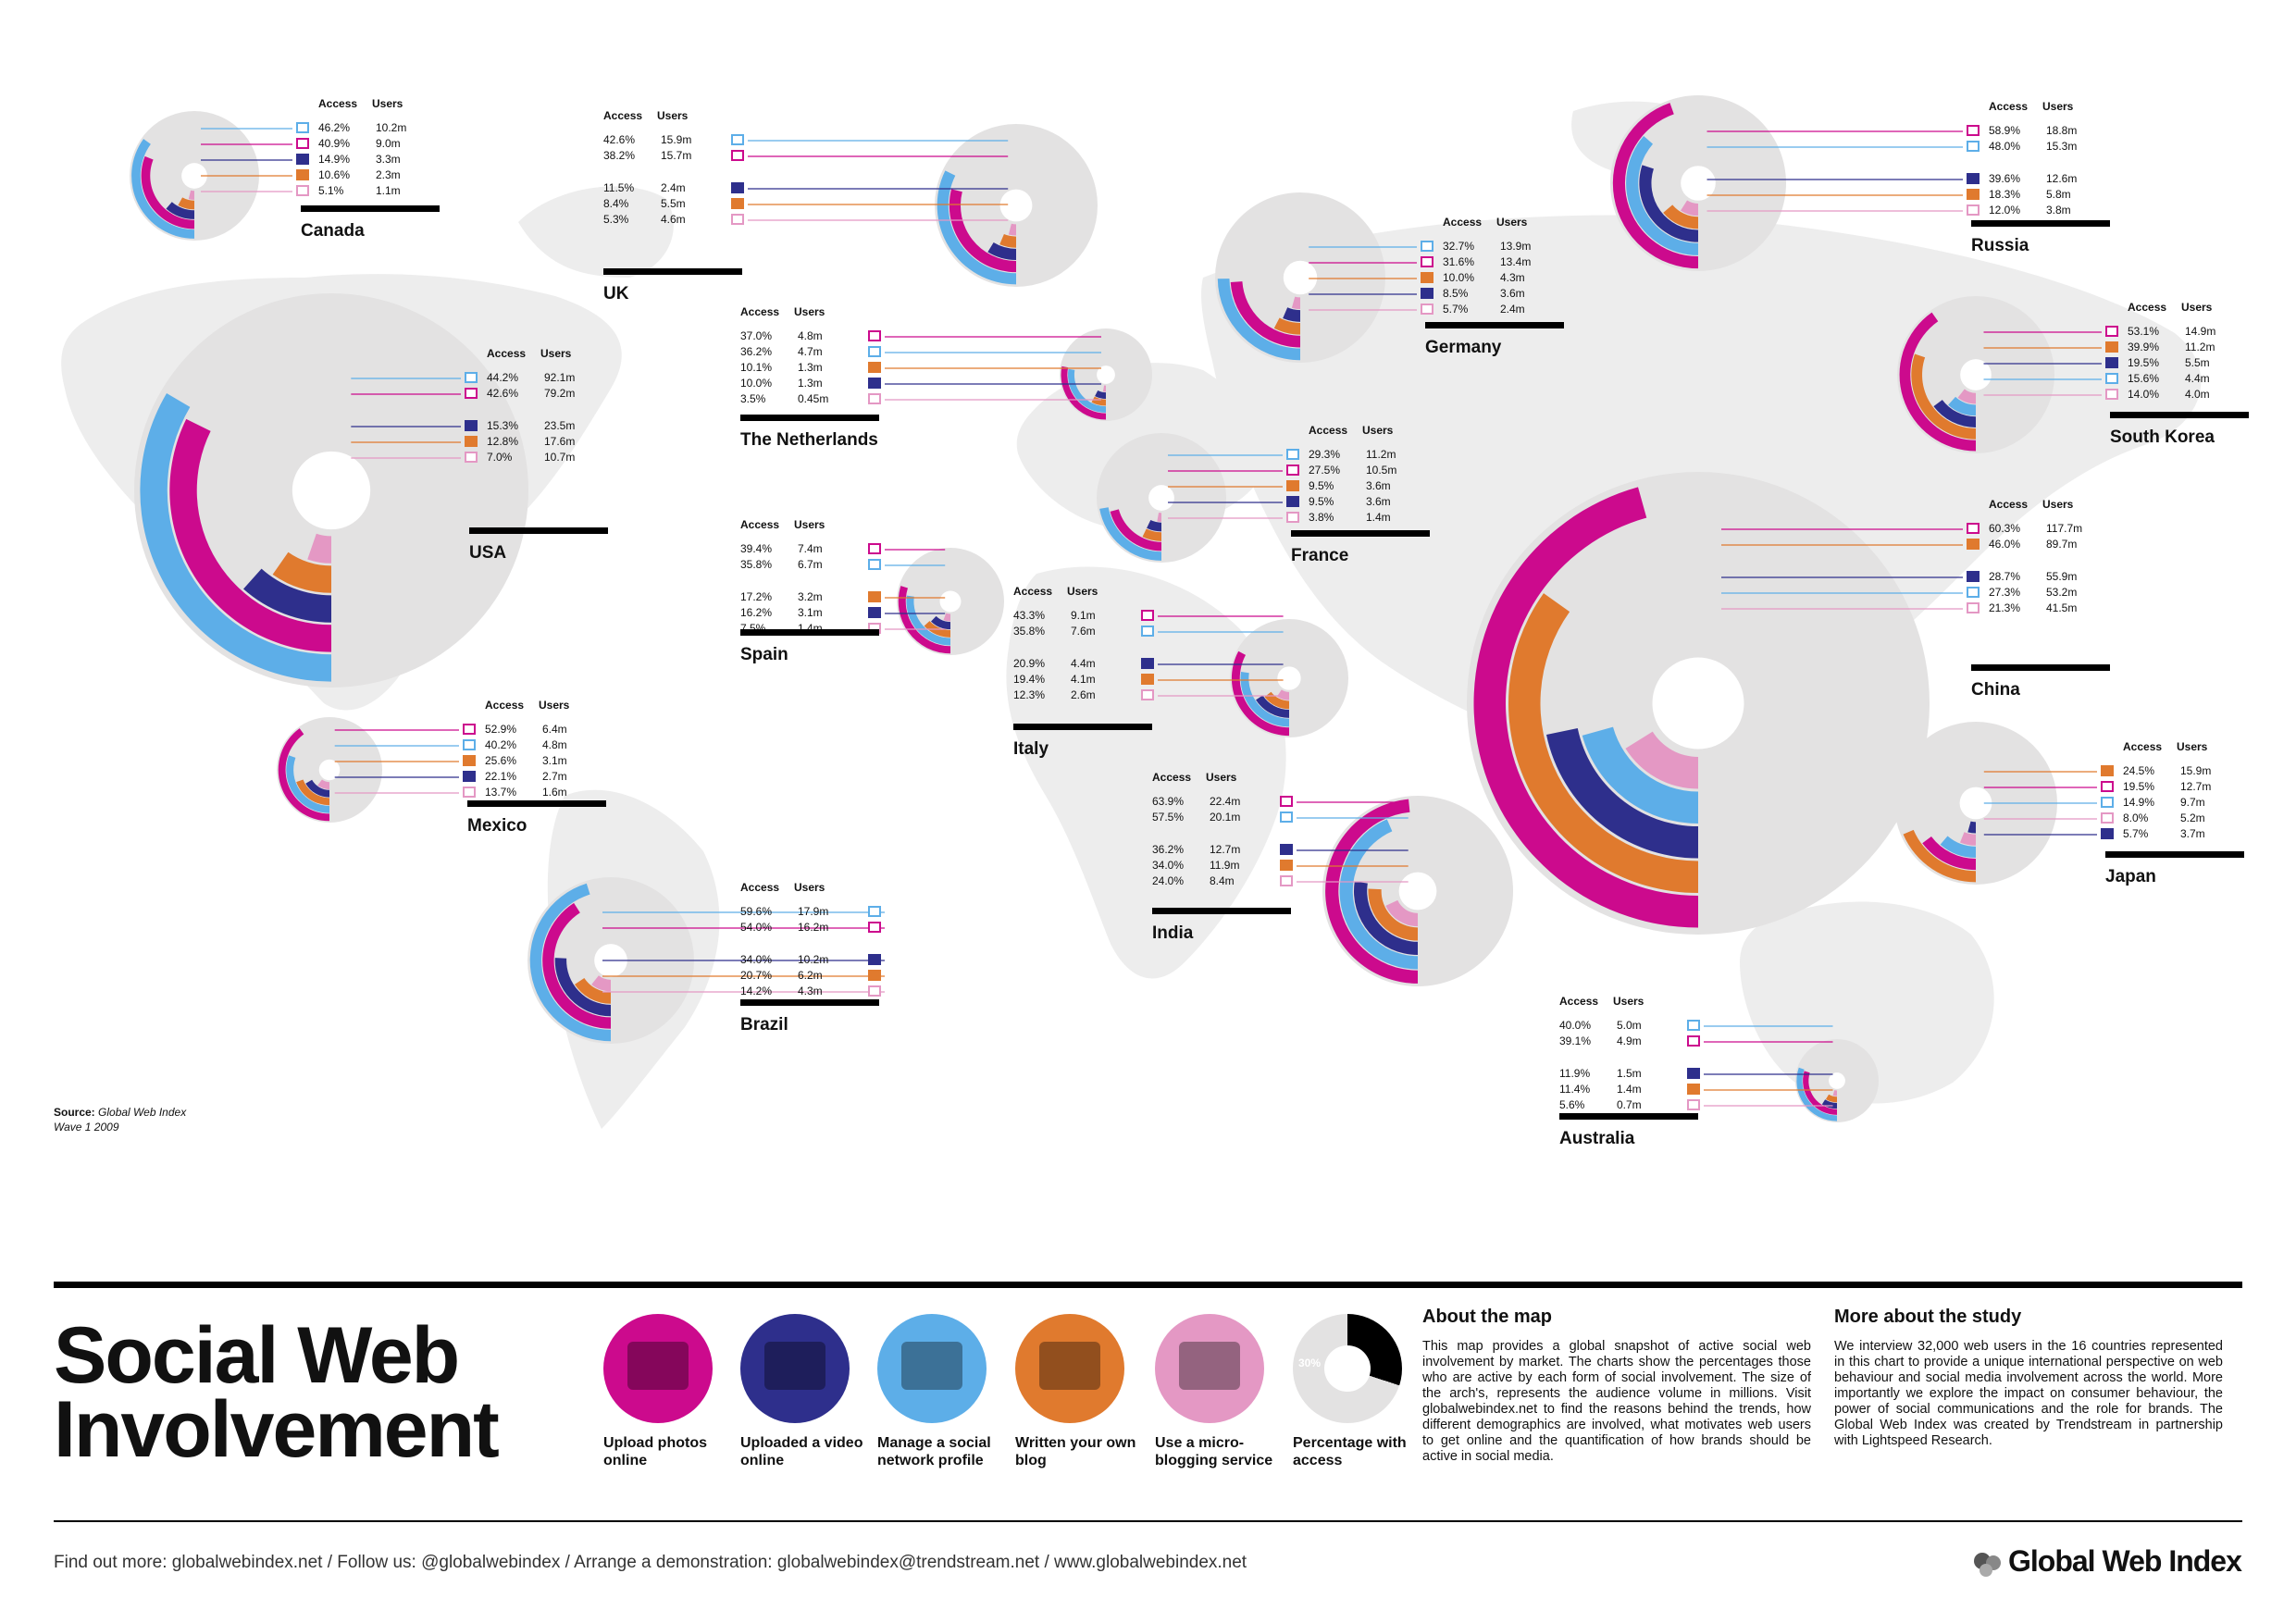 The image size is (2296, 1623). Describe the element at coordinates (2005, 528) in the screenshot. I see `access-value: 60.3%` at that location.